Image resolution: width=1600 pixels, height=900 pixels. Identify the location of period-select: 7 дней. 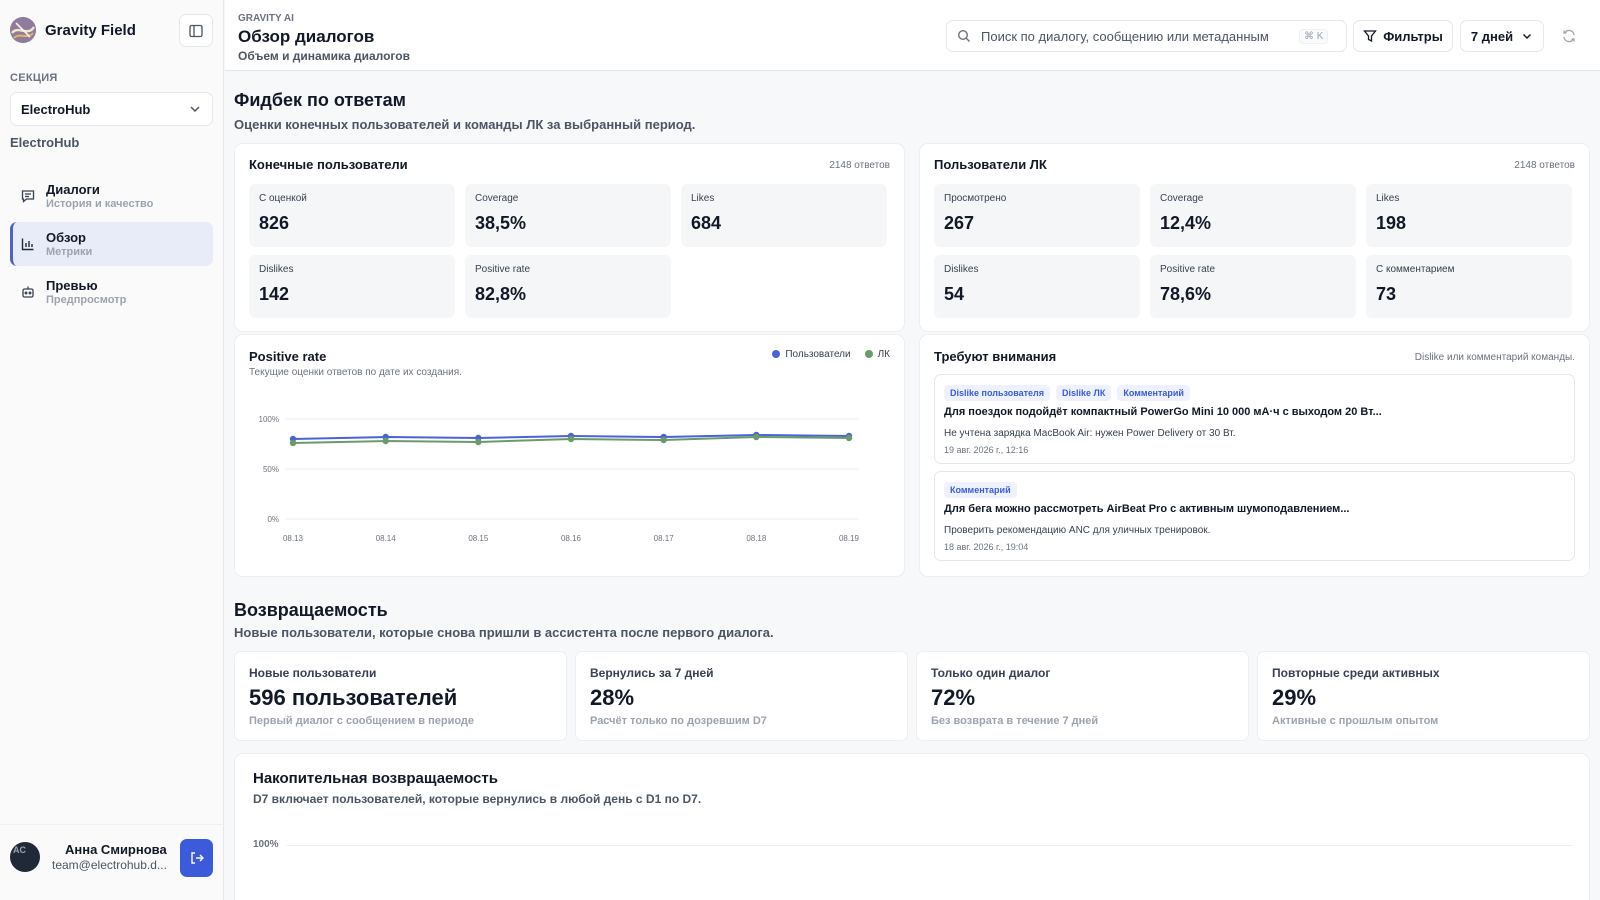
(1502, 36).